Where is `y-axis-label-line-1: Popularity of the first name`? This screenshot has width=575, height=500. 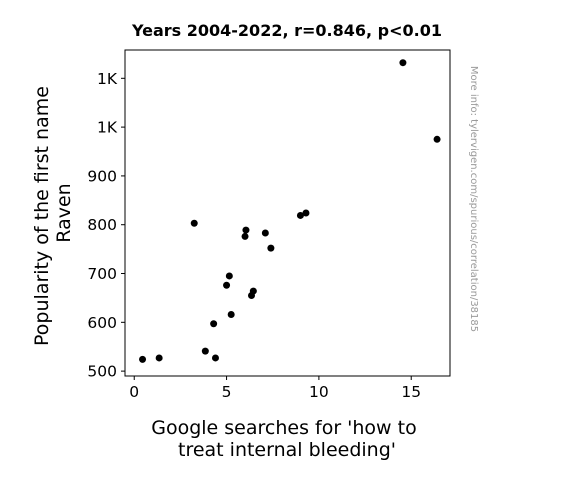
y-axis-label-line-1: Popularity of the first name is located at coordinates (42, 216).